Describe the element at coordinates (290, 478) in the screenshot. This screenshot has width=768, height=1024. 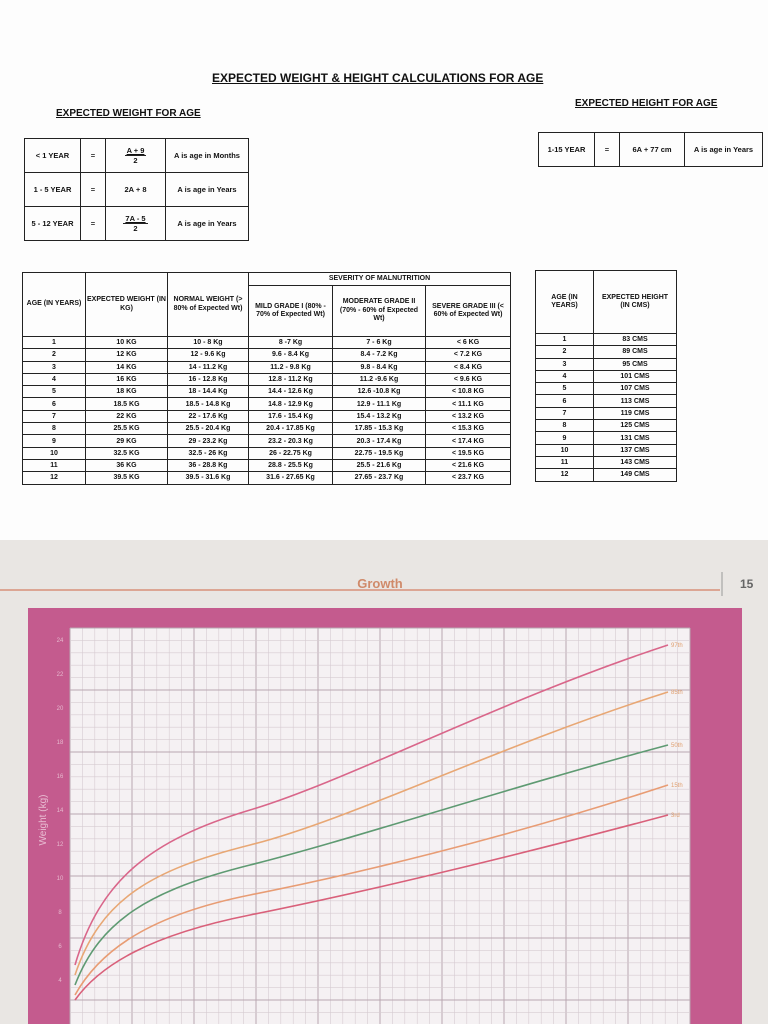
I see `table-cell: 31.6 - 27.65 Kg` at that location.